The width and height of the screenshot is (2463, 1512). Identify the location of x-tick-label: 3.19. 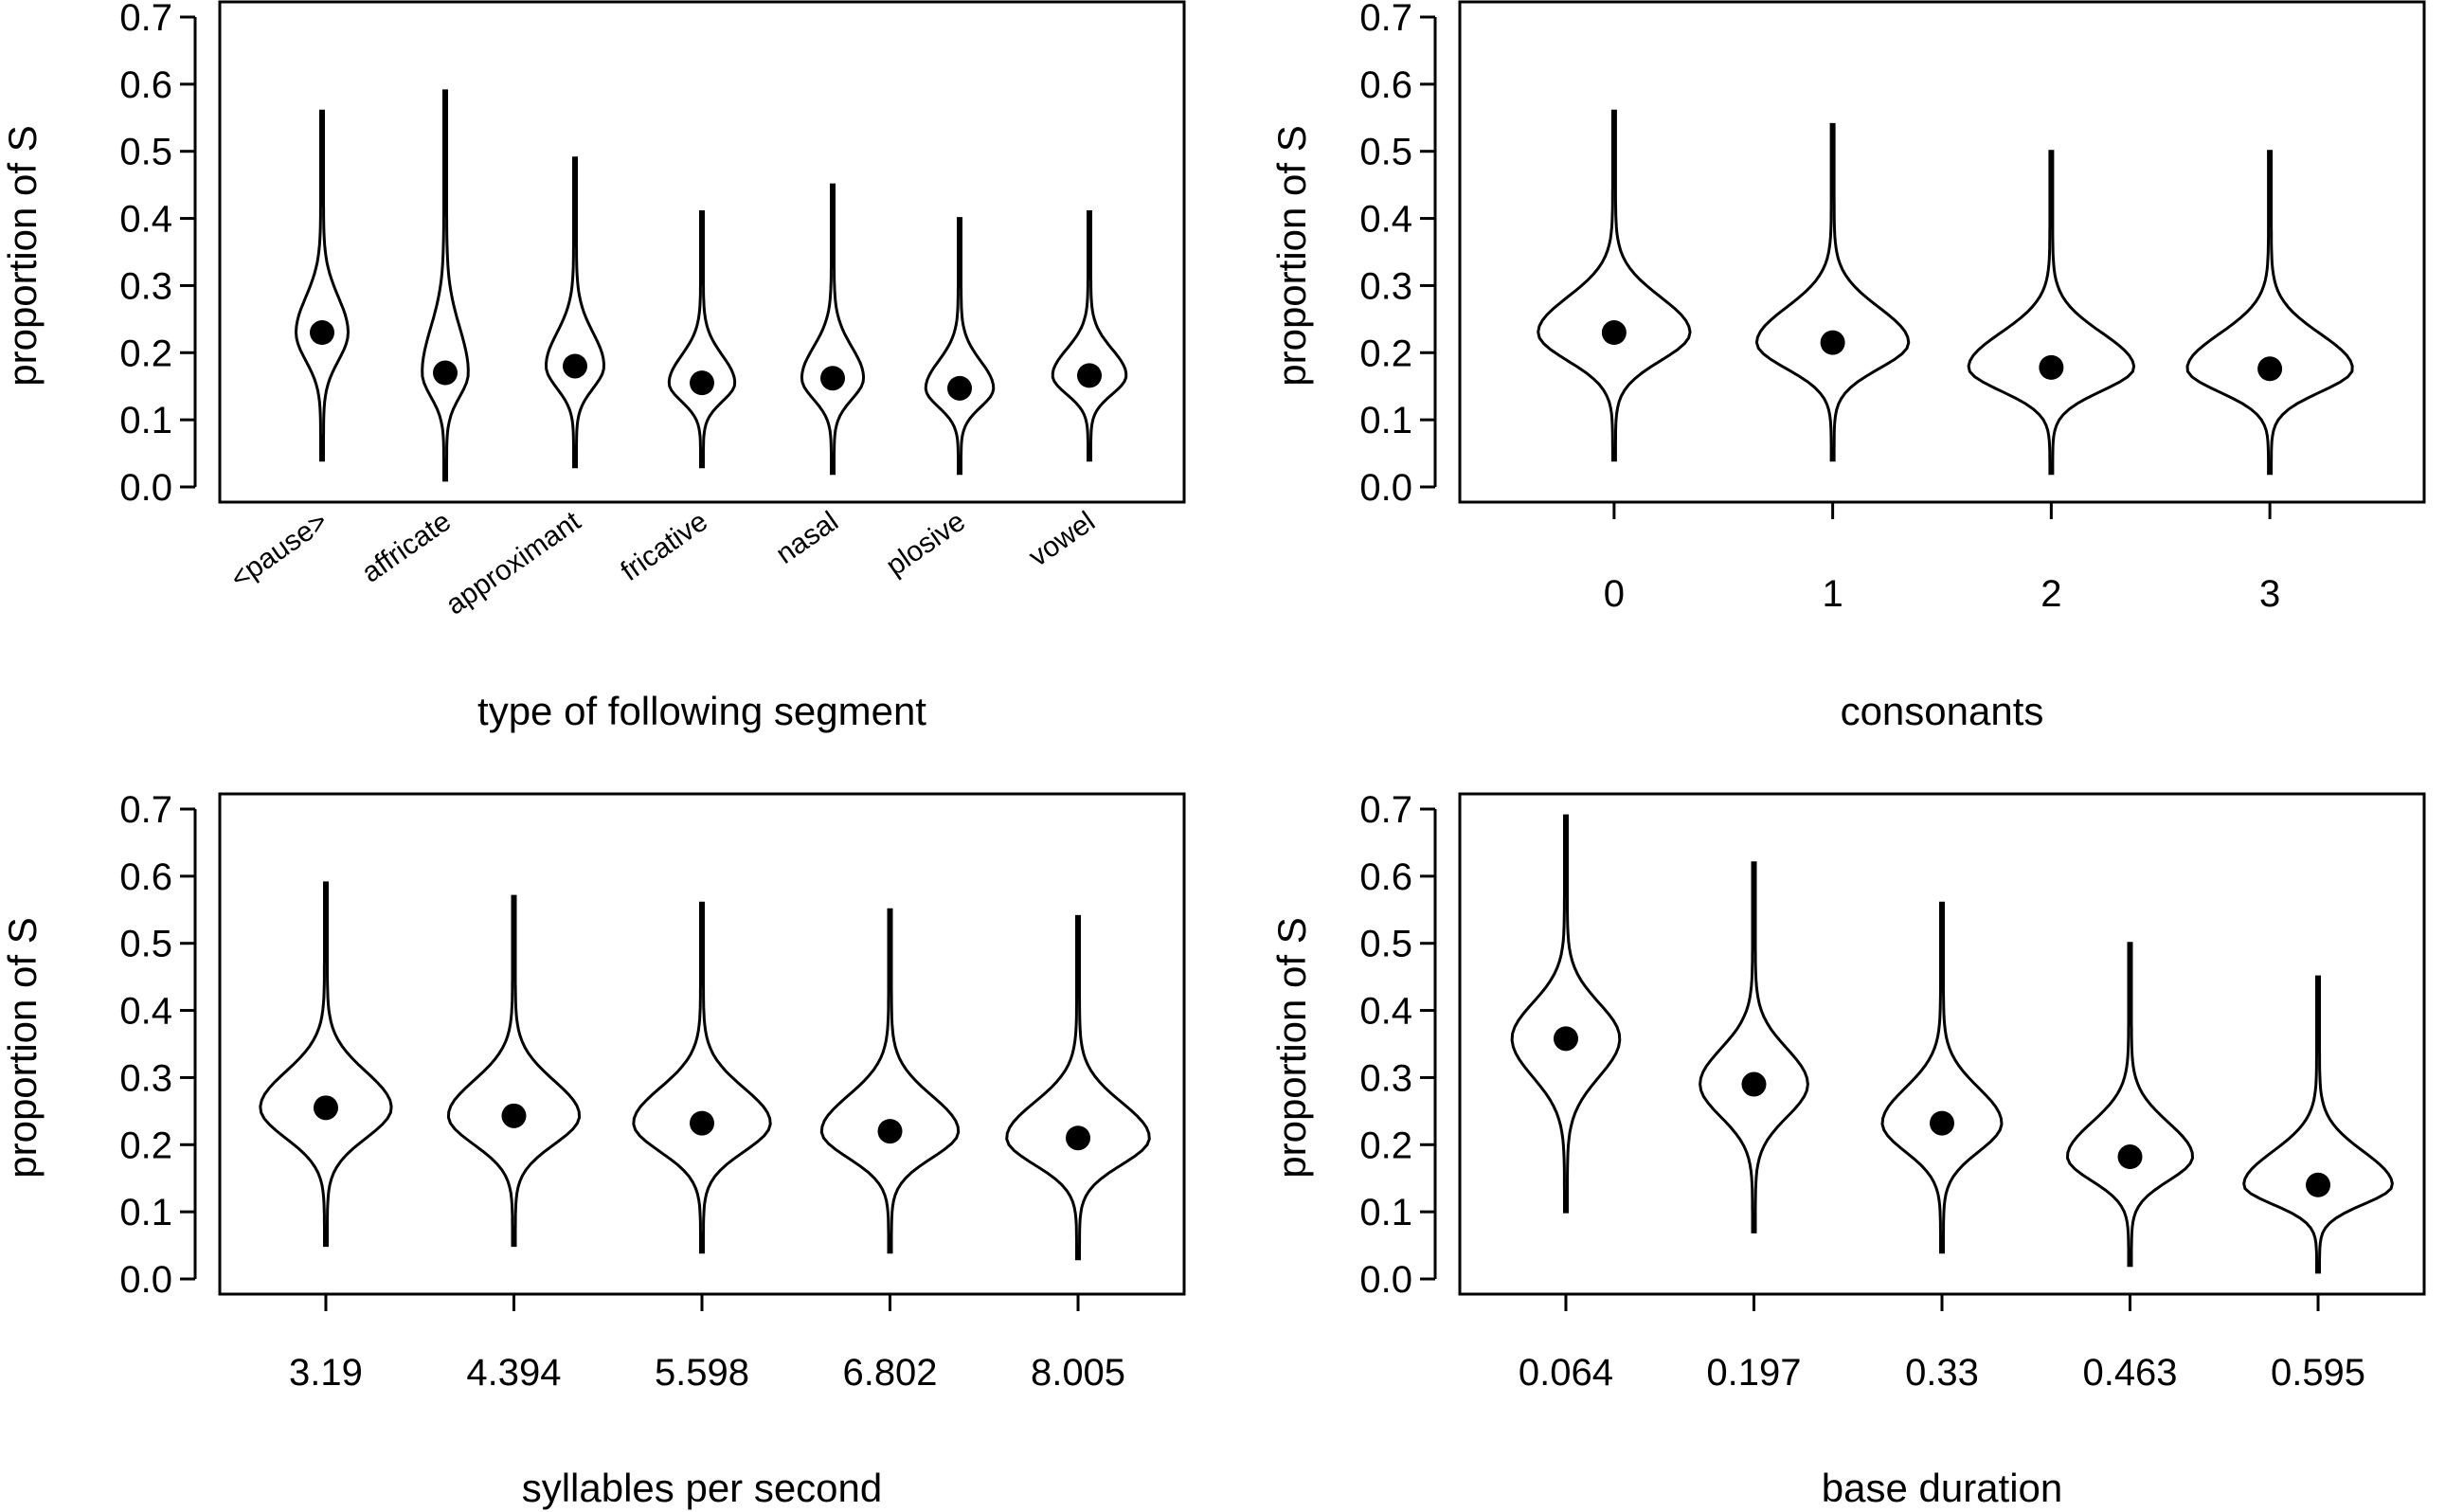
(326, 1373).